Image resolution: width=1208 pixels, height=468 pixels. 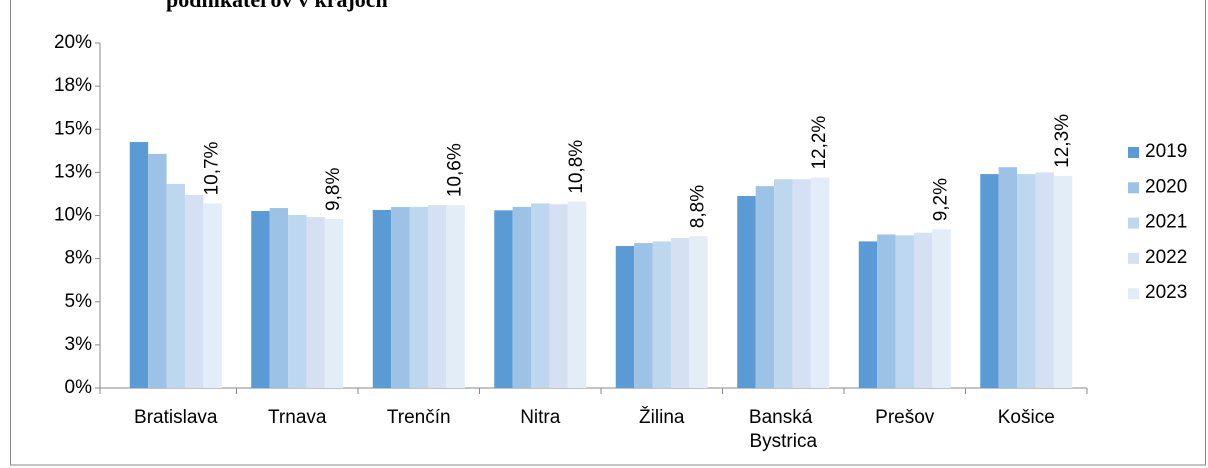 What do you see at coordinates (73, 128) in the screenshot?
I see `y-tick-label: 15%` at bounding box center [73, 128].